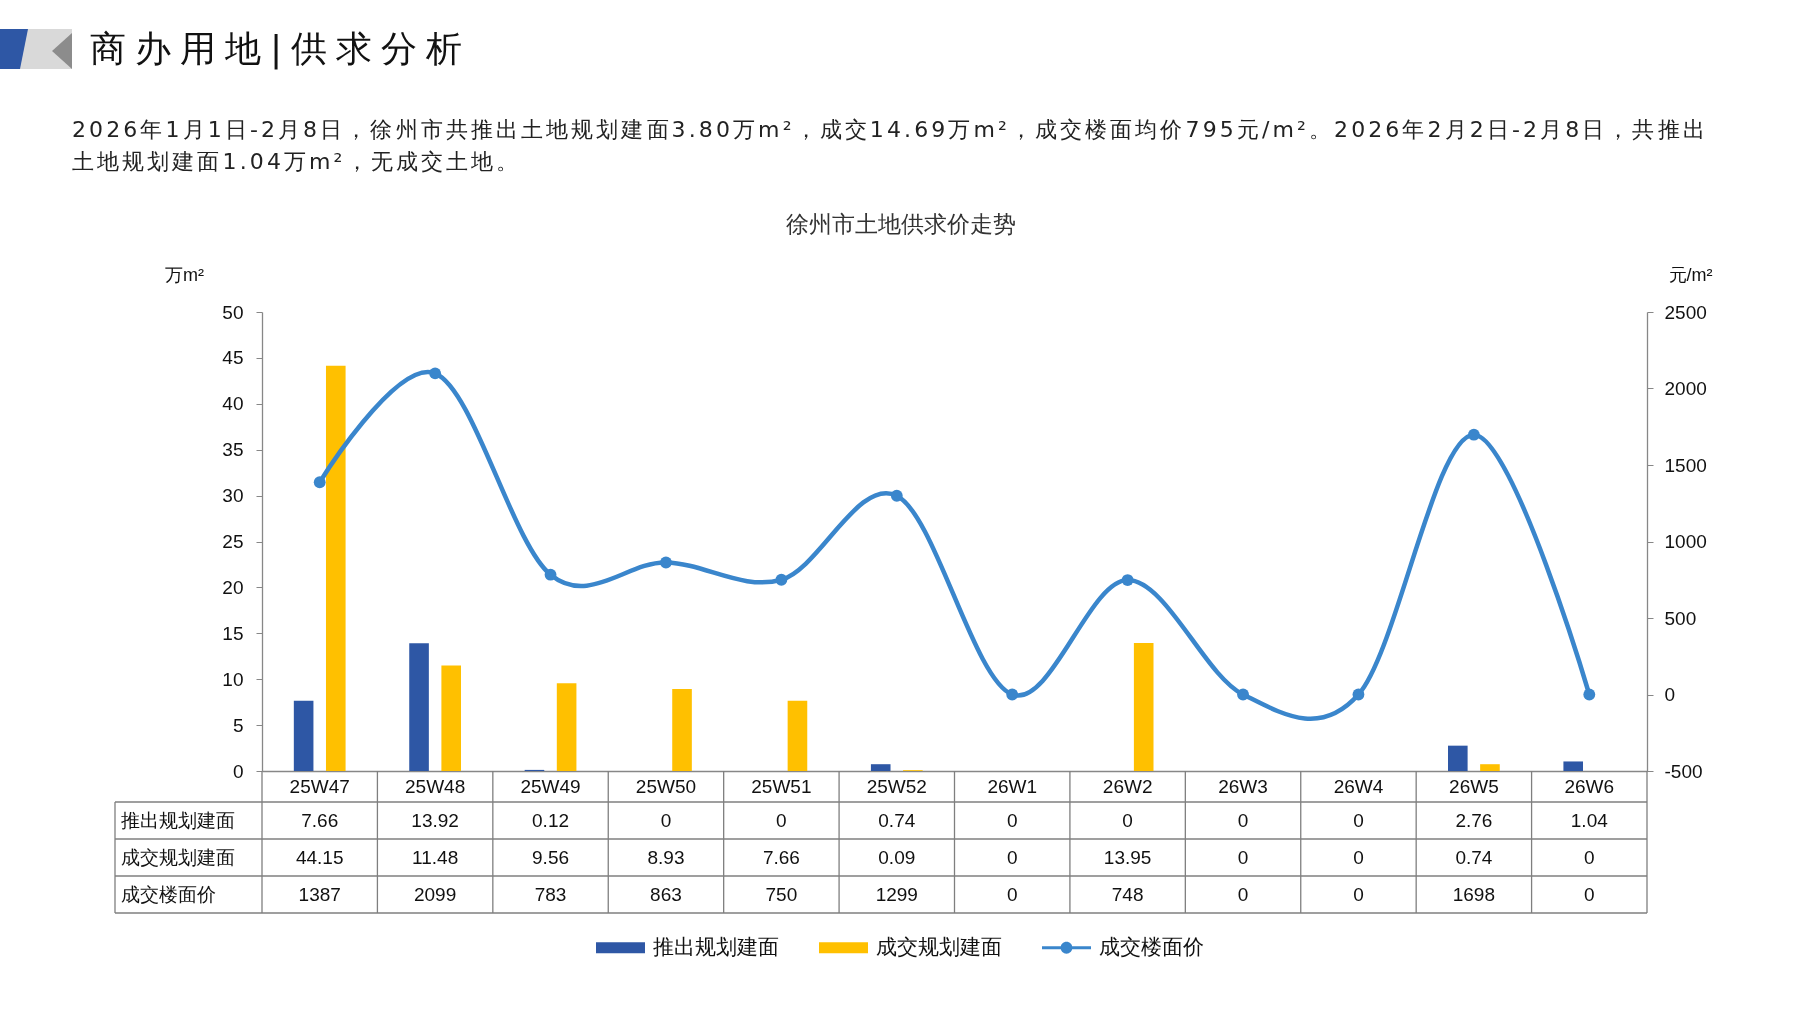 The height and width of the screenshot is (1010, 1797). I want to click on y-tick-label: 30, so click(233, 496).